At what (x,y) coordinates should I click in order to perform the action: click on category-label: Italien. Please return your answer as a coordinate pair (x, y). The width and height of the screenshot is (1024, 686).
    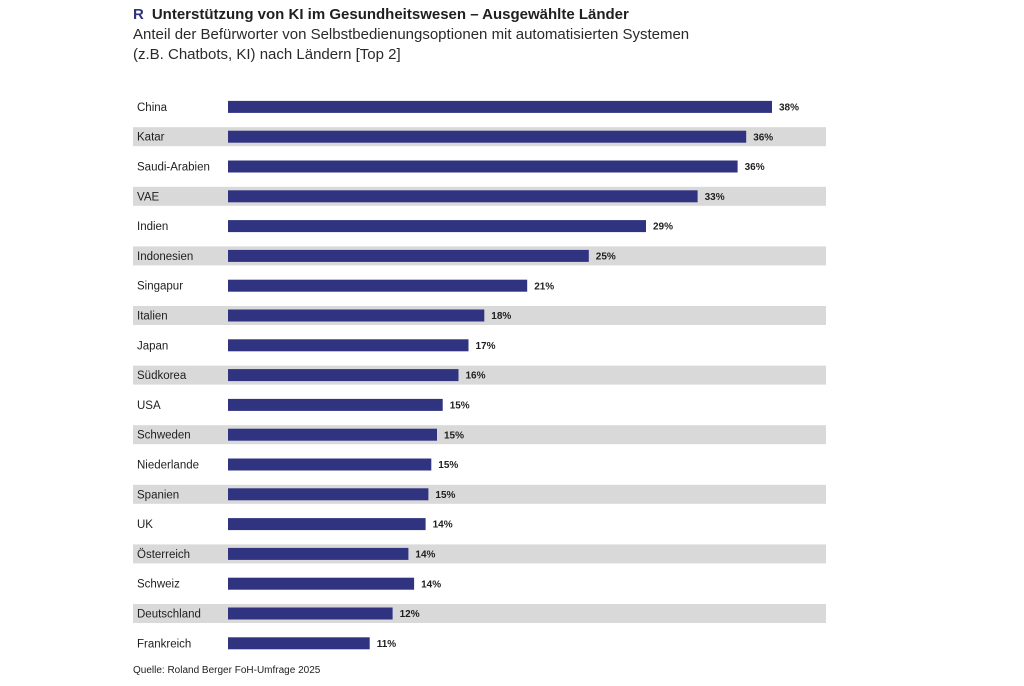
    Looking at the image, I should click on (152, 317).